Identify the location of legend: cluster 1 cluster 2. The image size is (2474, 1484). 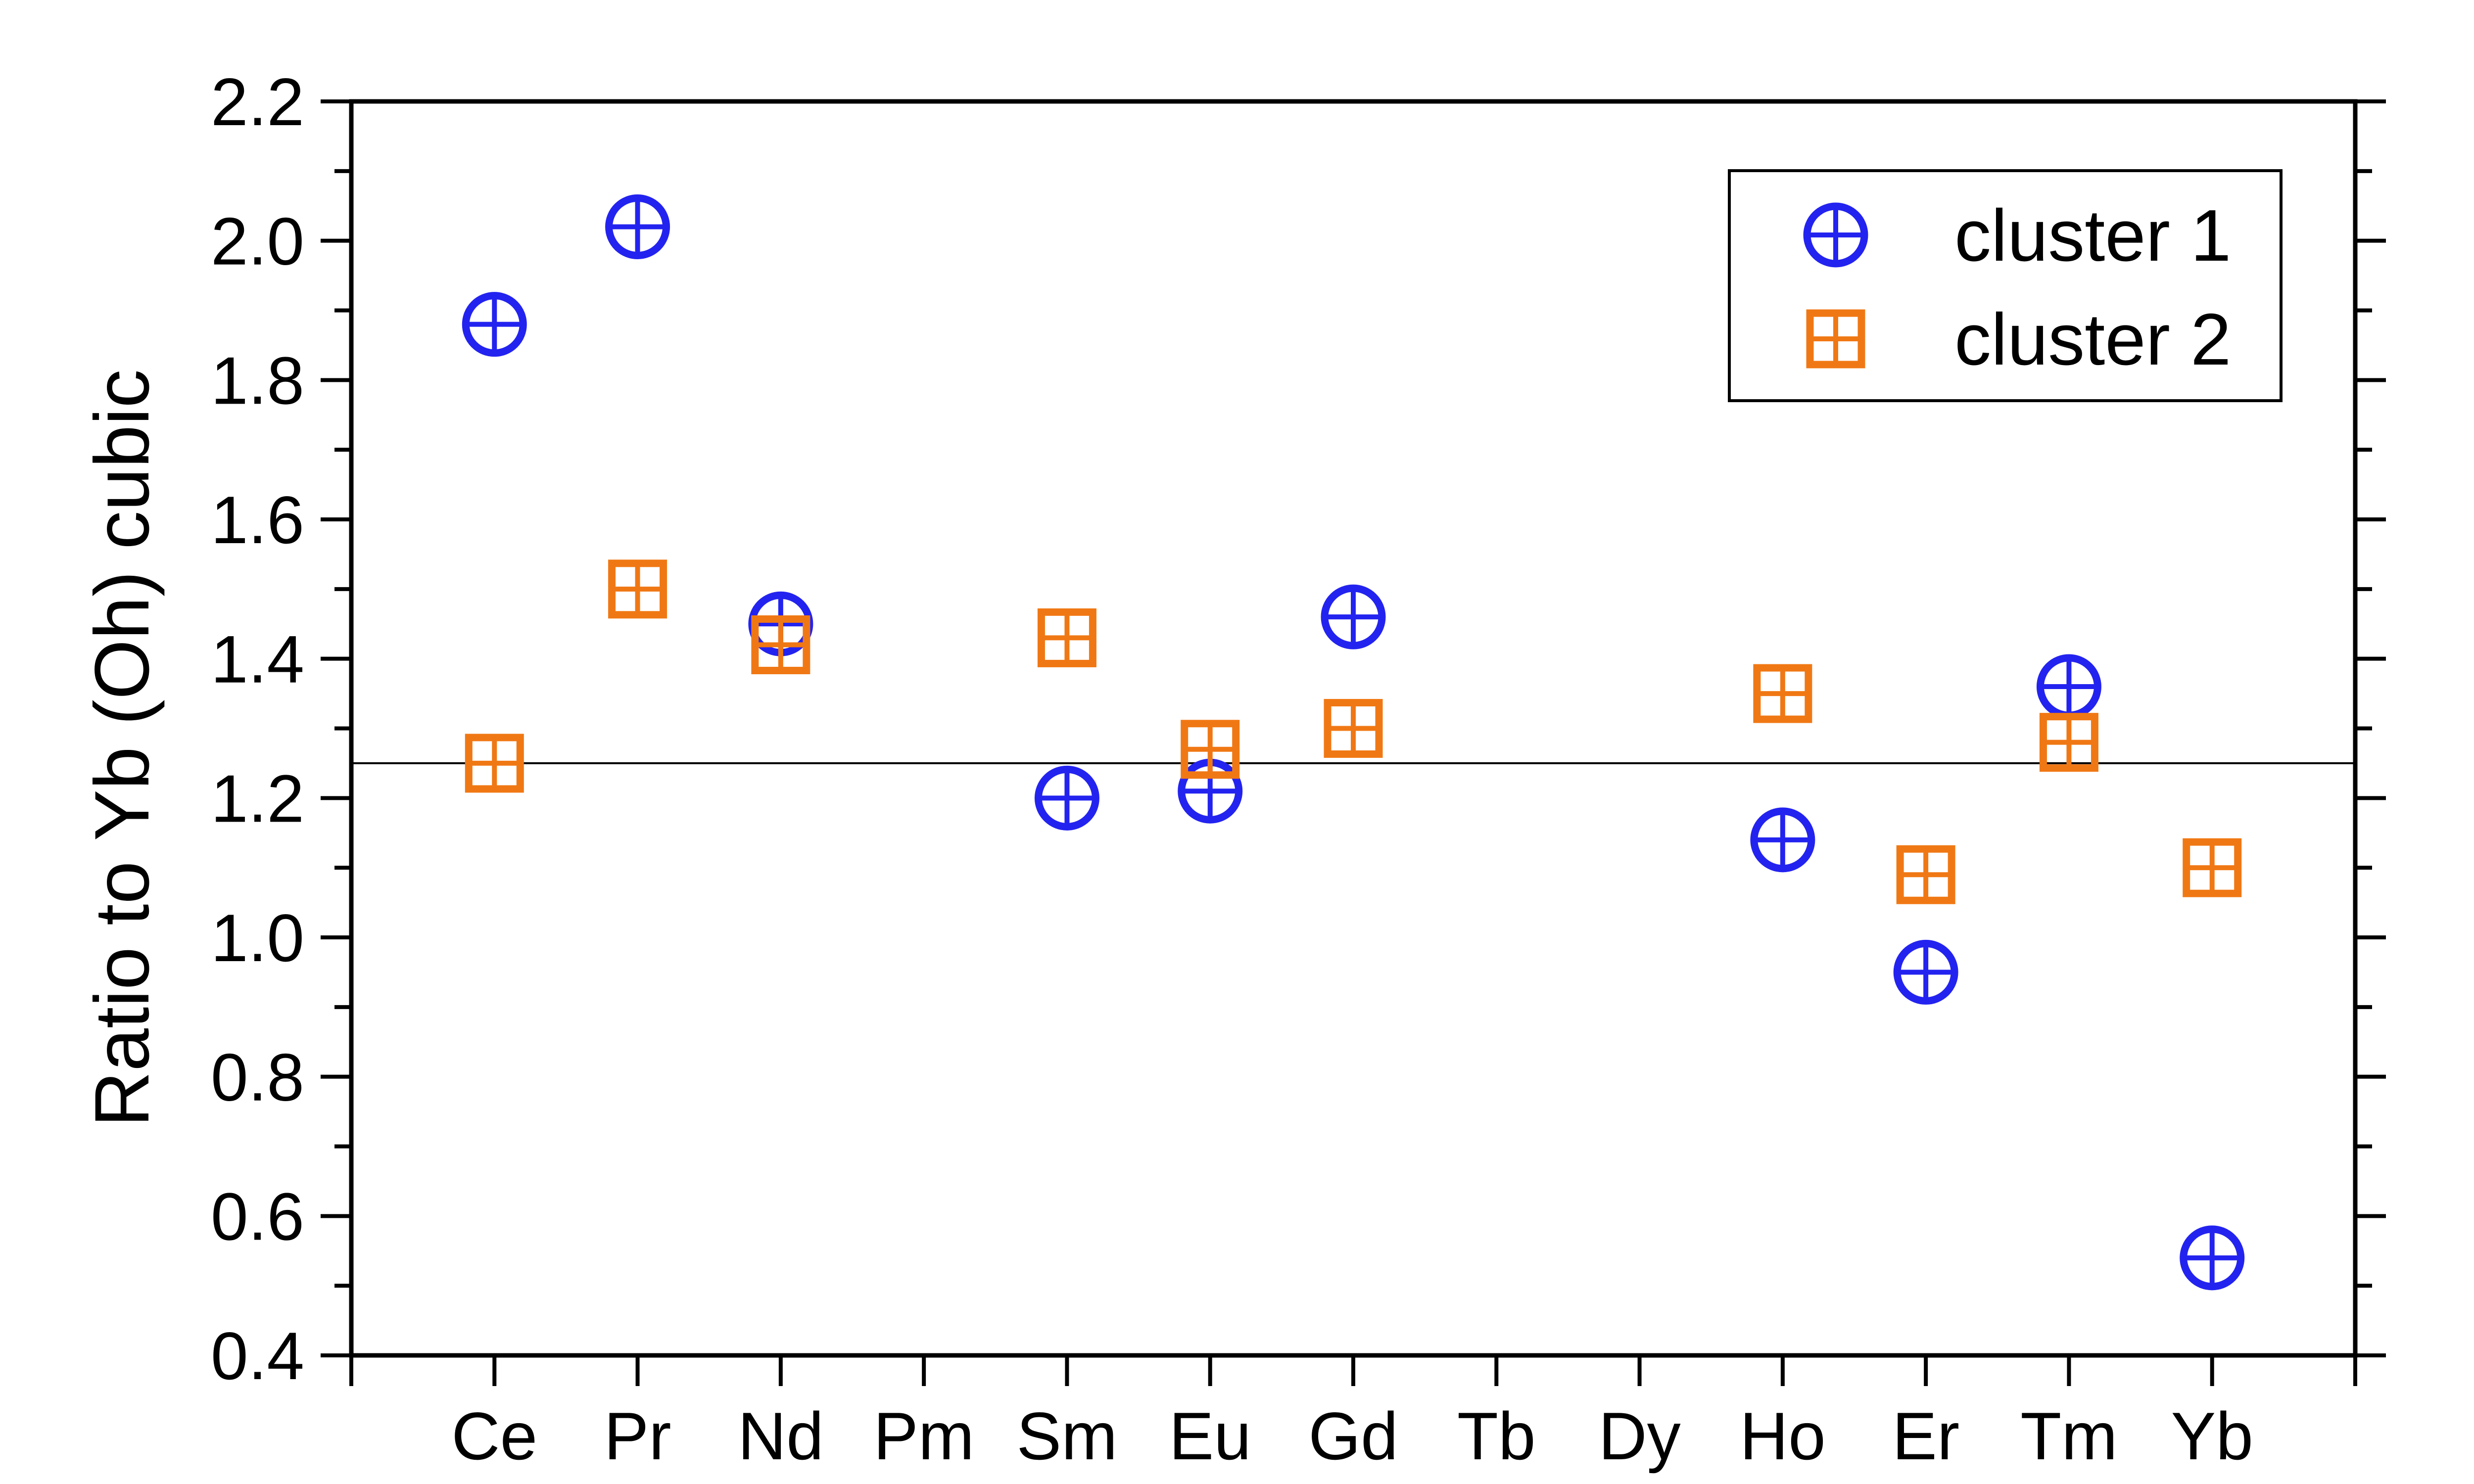
(2006, 285).